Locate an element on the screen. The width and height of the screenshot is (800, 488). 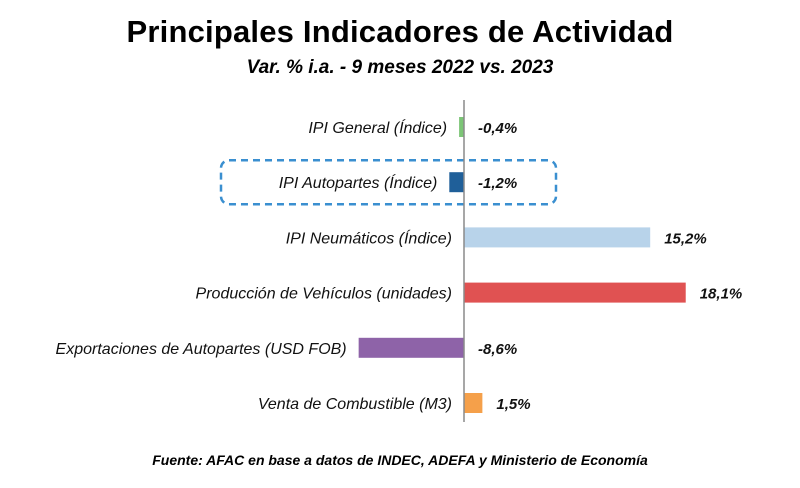
category-label: IPI Neumáticos (Índice) is located at coordinates (369, 237).